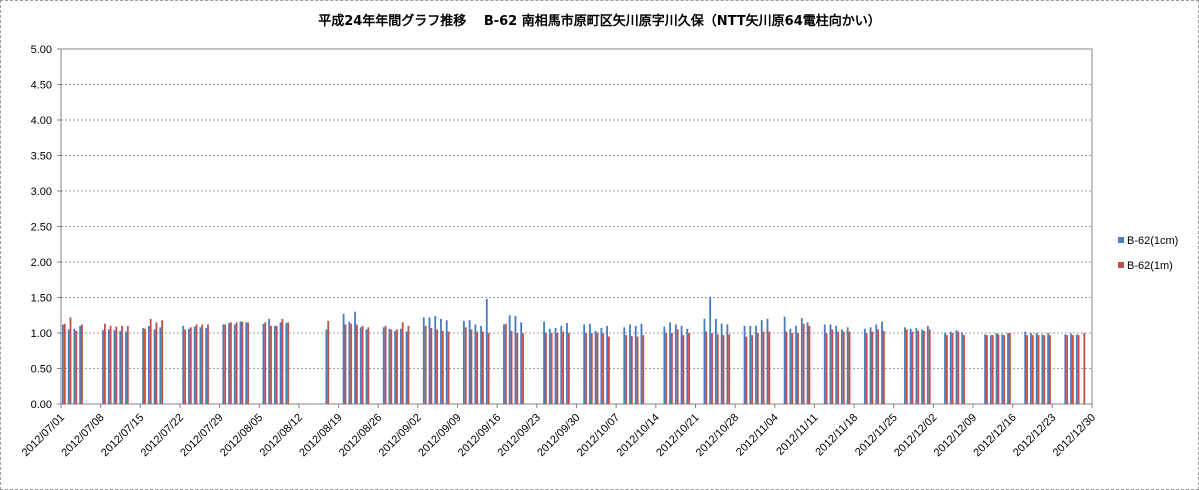  Describe the element at coordinates (757, 435) in the screenshot. I see `x-tick-label: 2012/11/04` at that location.